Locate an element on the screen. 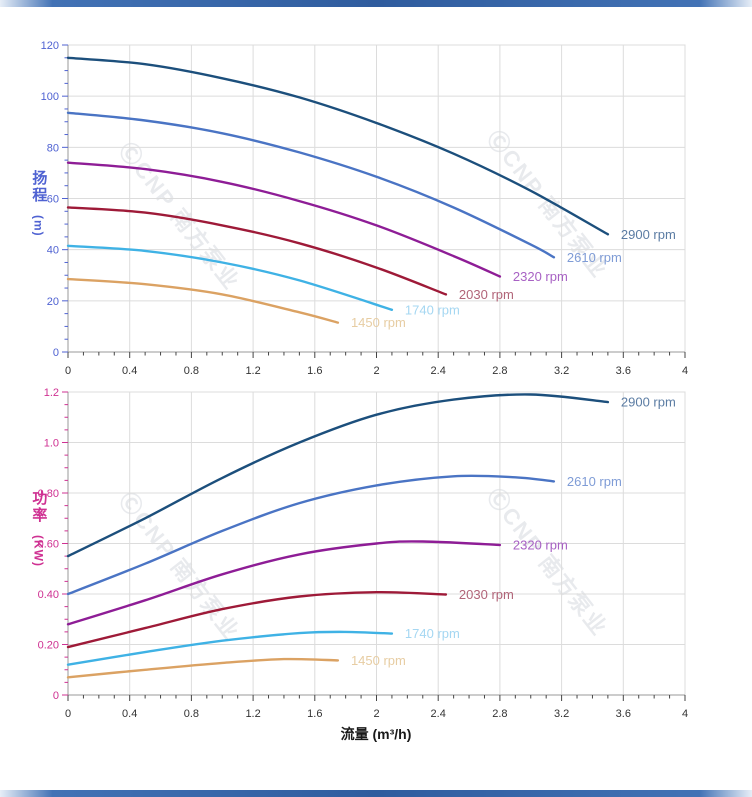  power-curve-2900rpm is located at coordinates (338, 475).